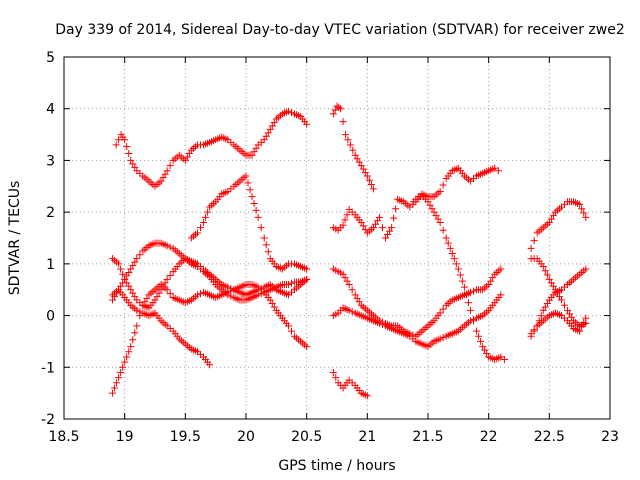 The image size is (640, 480). What do you see at coordinates (427, 437) in the screenshot?
I see `x-tick-label: 21.5` at bounding box center [427, 437].